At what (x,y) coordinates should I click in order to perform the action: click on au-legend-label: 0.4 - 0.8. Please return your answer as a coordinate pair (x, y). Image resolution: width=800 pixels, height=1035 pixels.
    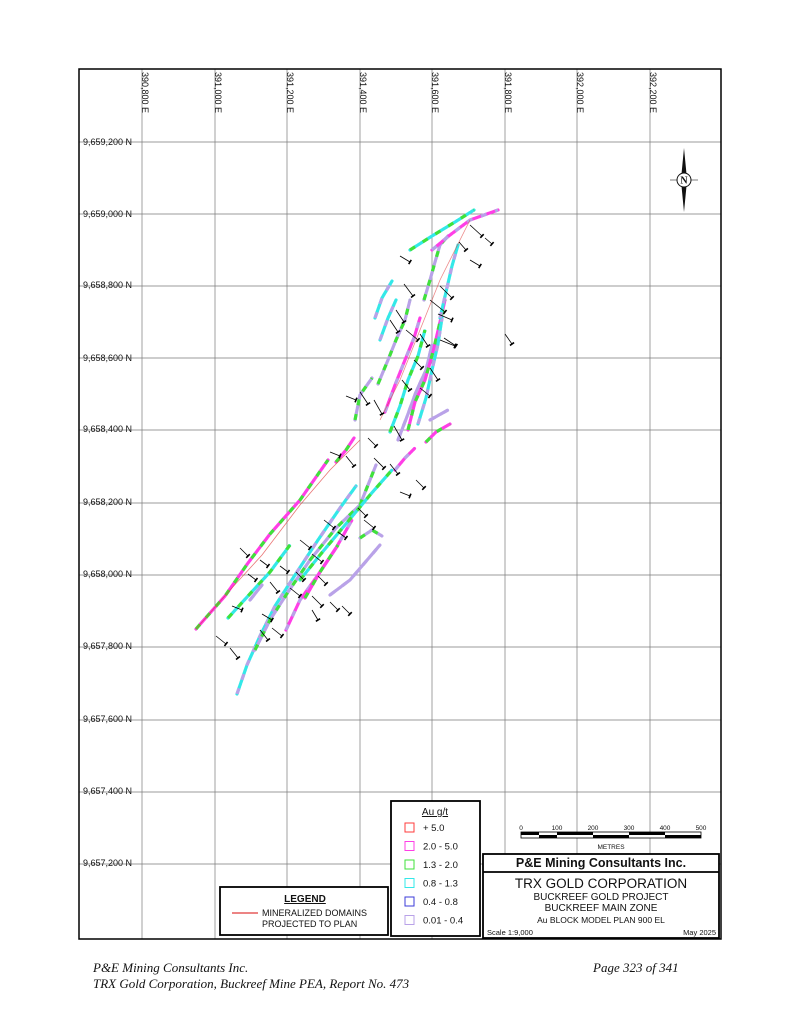
    Looking at the image, I should click on (440, 902).